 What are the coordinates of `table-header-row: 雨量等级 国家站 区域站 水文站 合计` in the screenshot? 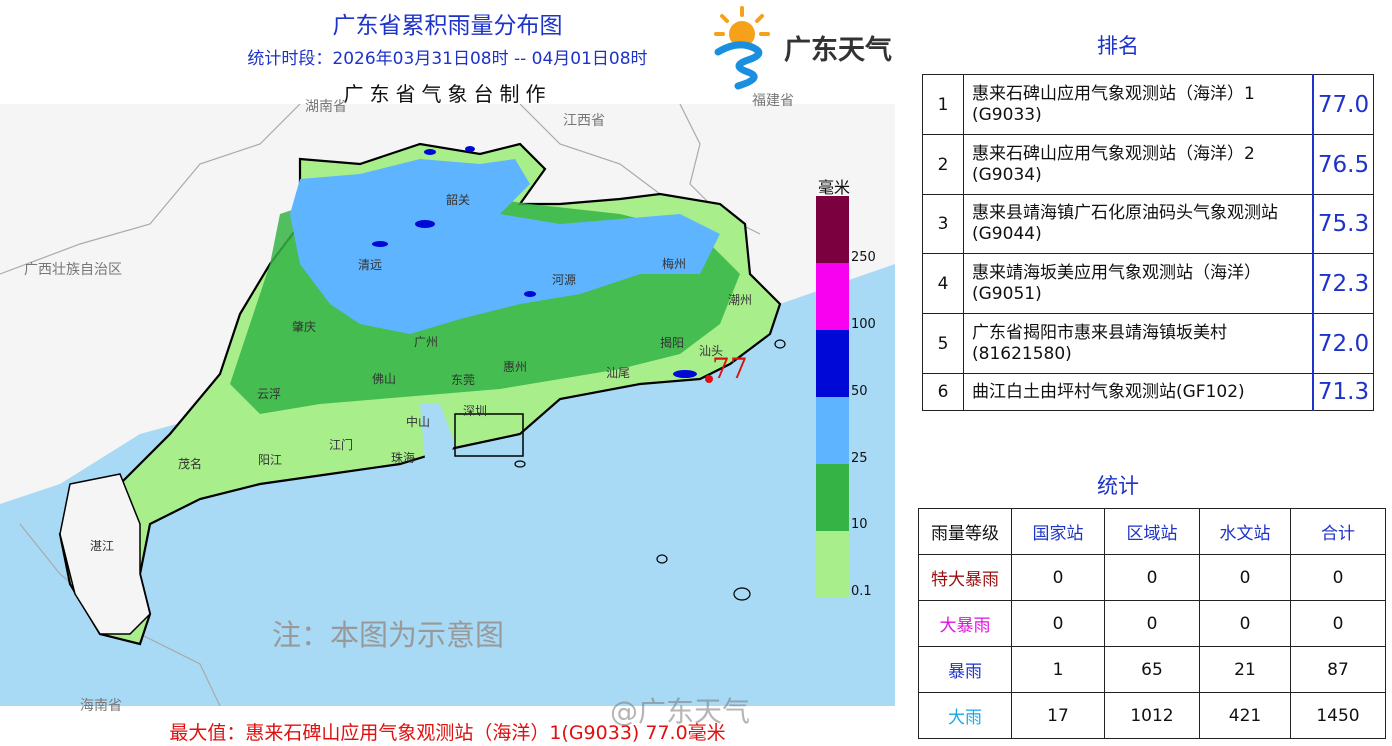 It's located at (1152, 531).